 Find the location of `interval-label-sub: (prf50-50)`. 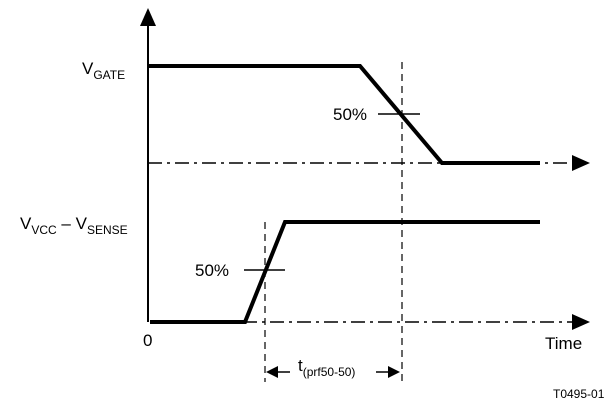

interval-label-sub: (prf50-50) is located at coordinates (329, 372).